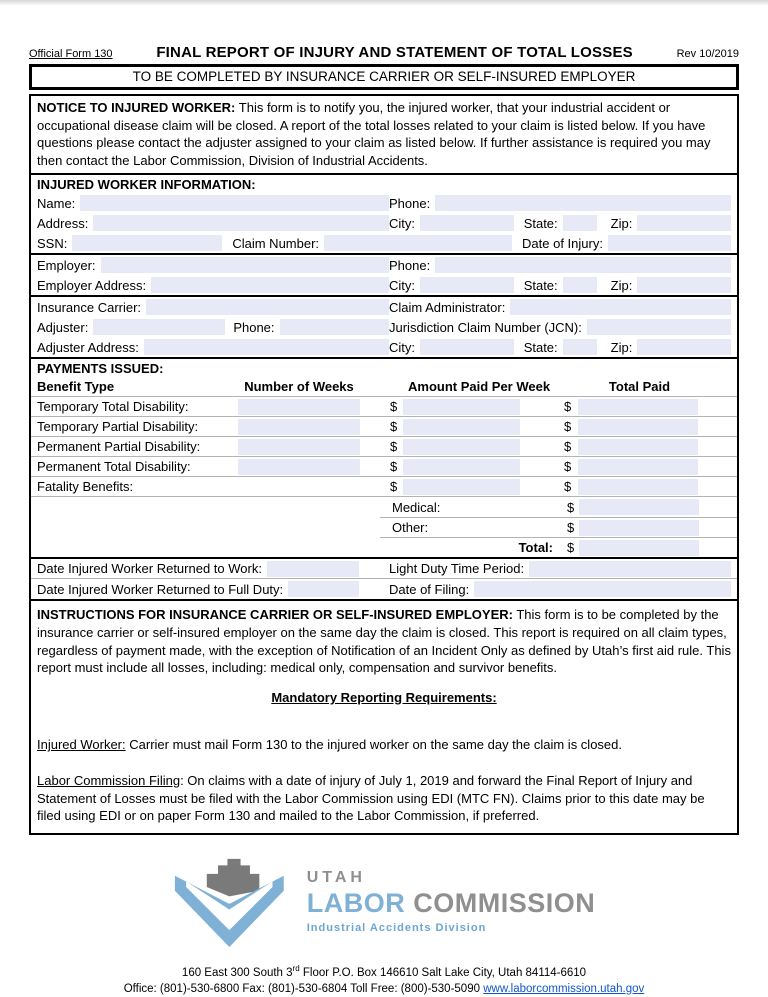  What do you see at coordinates (684, 347) in the screenshot?
I see `adjuster-zip-field` at bounding box center [684, 347].